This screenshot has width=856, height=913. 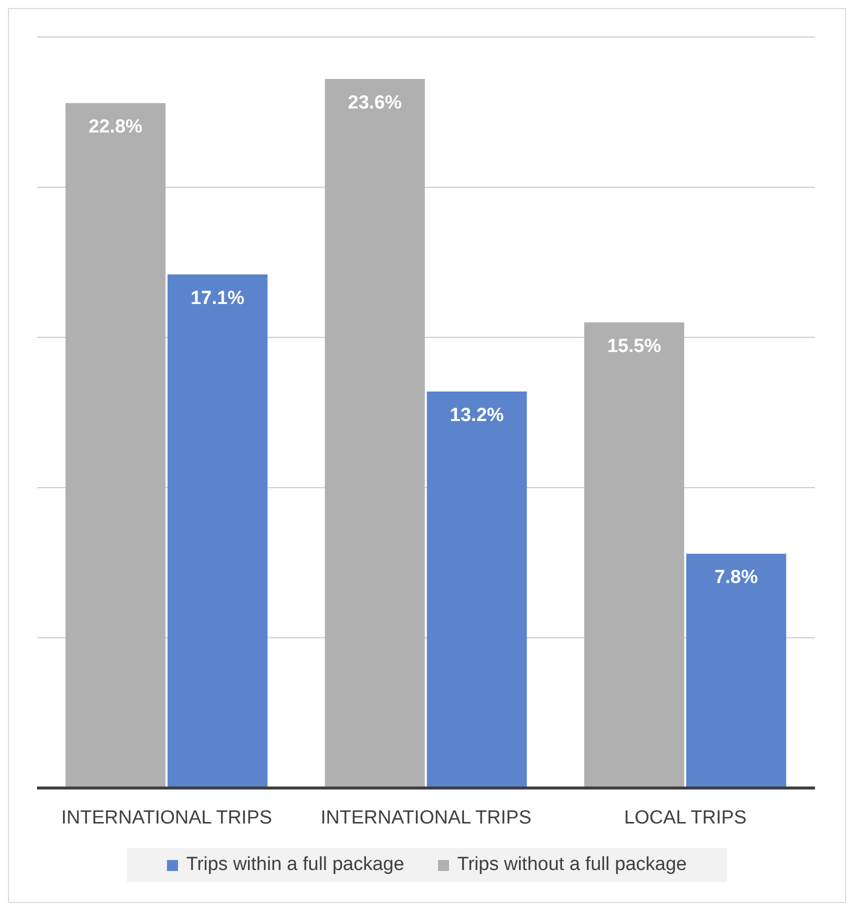 What do you see at coordinates (477, 415) in the screenshot?
I see `data-label: 13.2%` at bounding box center [477, 415].